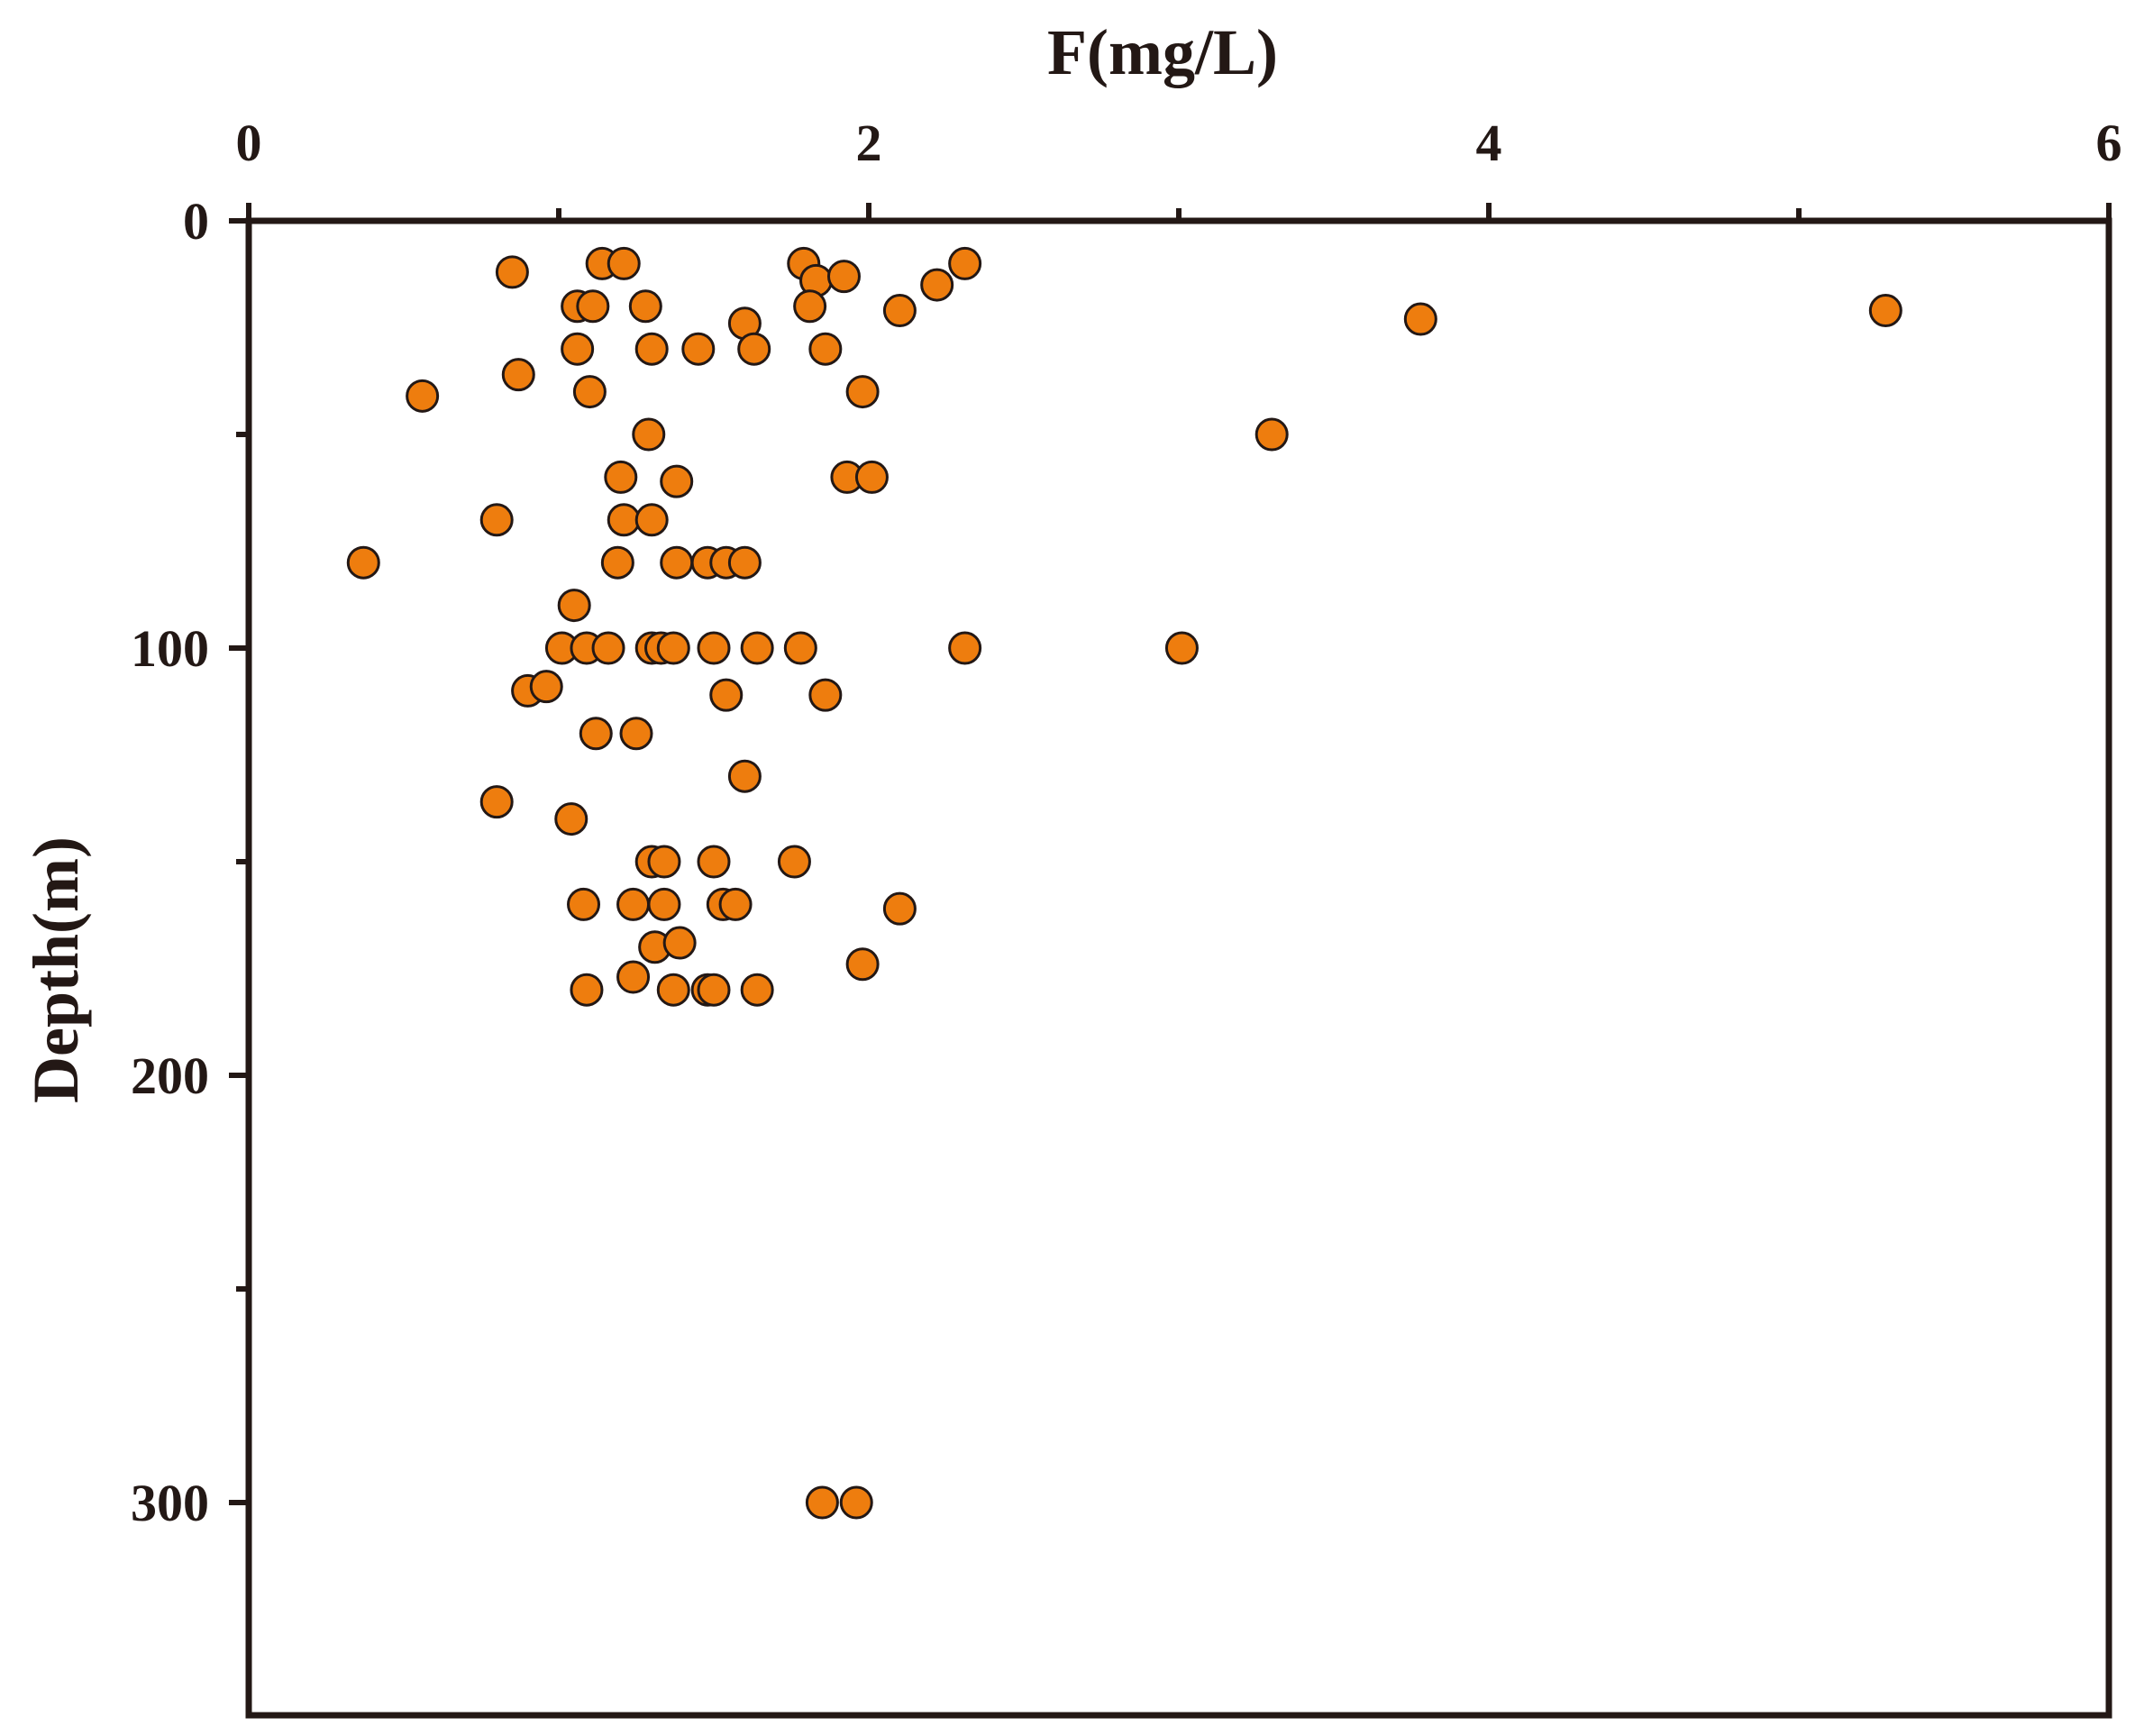 The height and width of the screenshot is (1736, 2135). Describe the element at coordinates (1162, 52) in the screenshot. I see `x-axis-title: F(mg/L)` at that location.